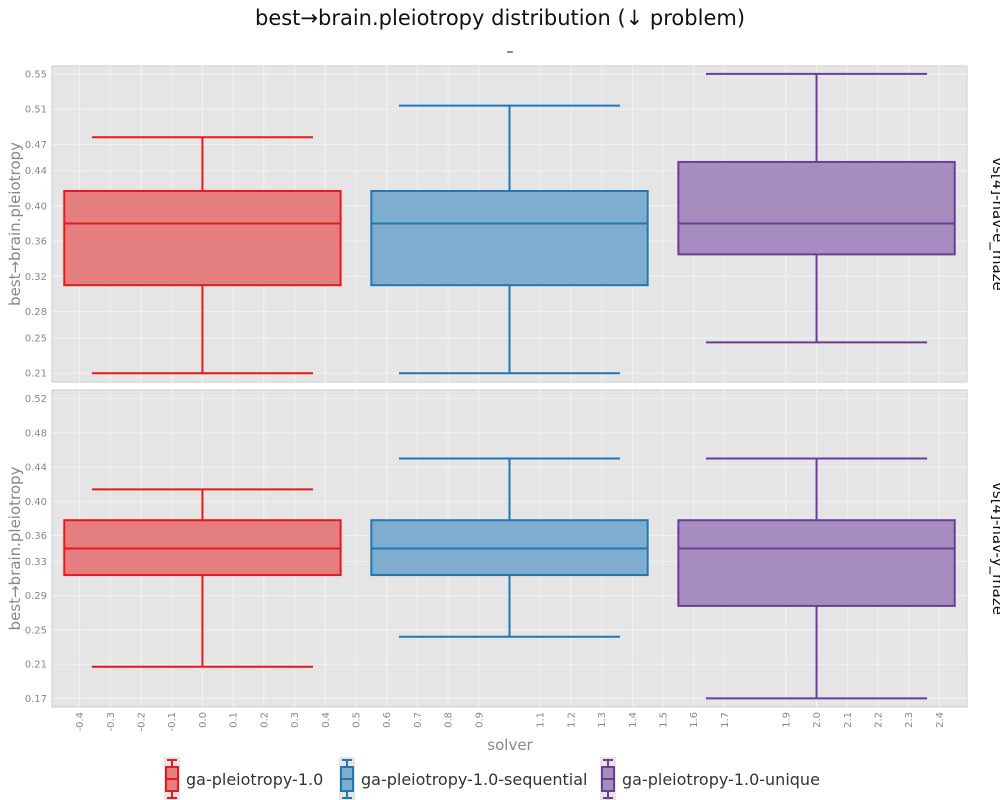 The image size is (1000, 800). I want to click on x-tick-label: 1.7, so click(725, 720).